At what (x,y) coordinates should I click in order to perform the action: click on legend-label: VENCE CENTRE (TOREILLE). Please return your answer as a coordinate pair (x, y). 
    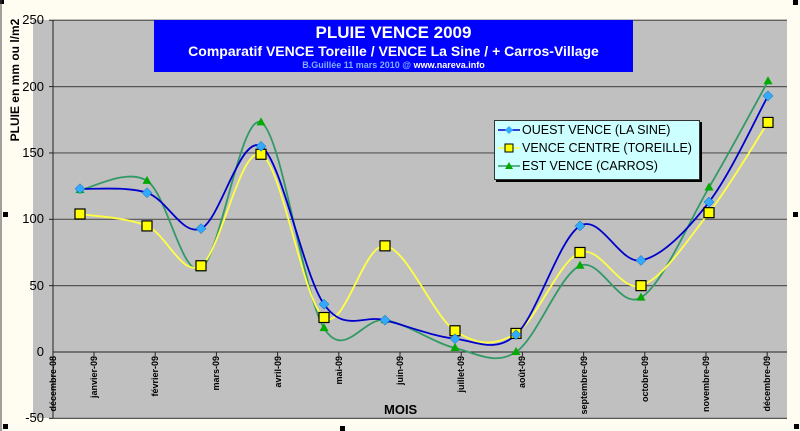
    Looking at the image, I should click on (607, 148).